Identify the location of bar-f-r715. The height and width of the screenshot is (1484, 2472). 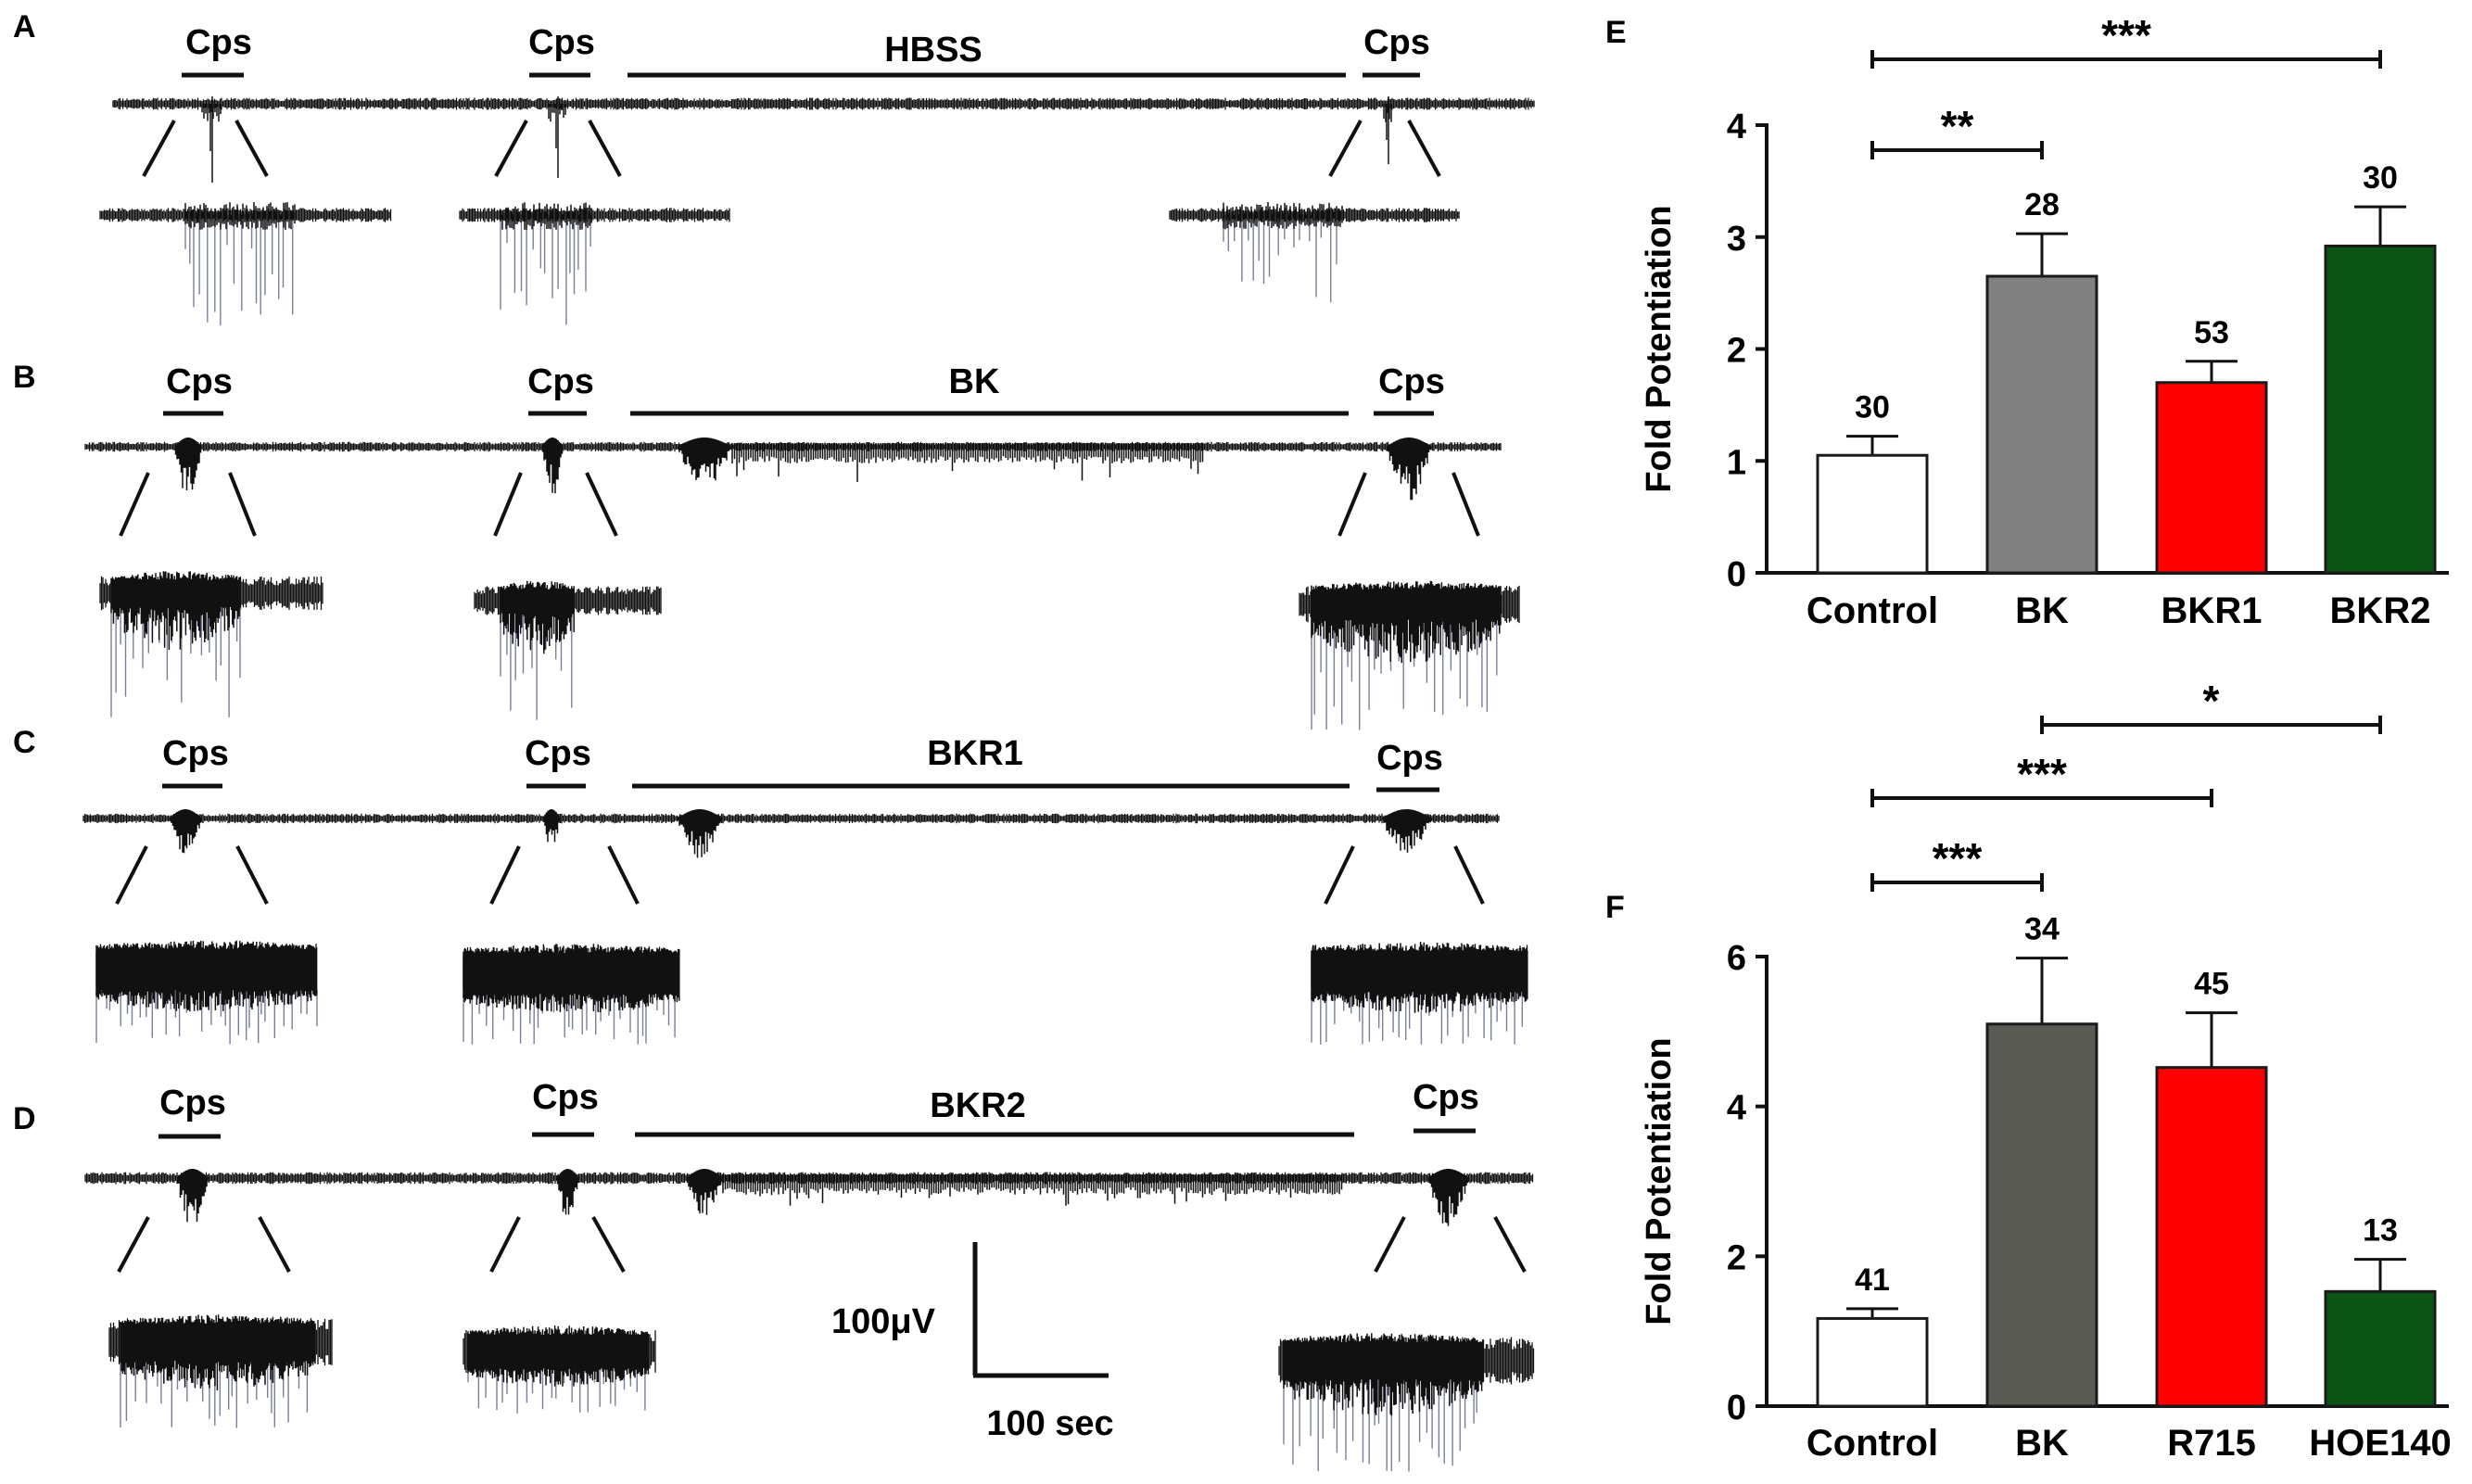
(2211, 1237).